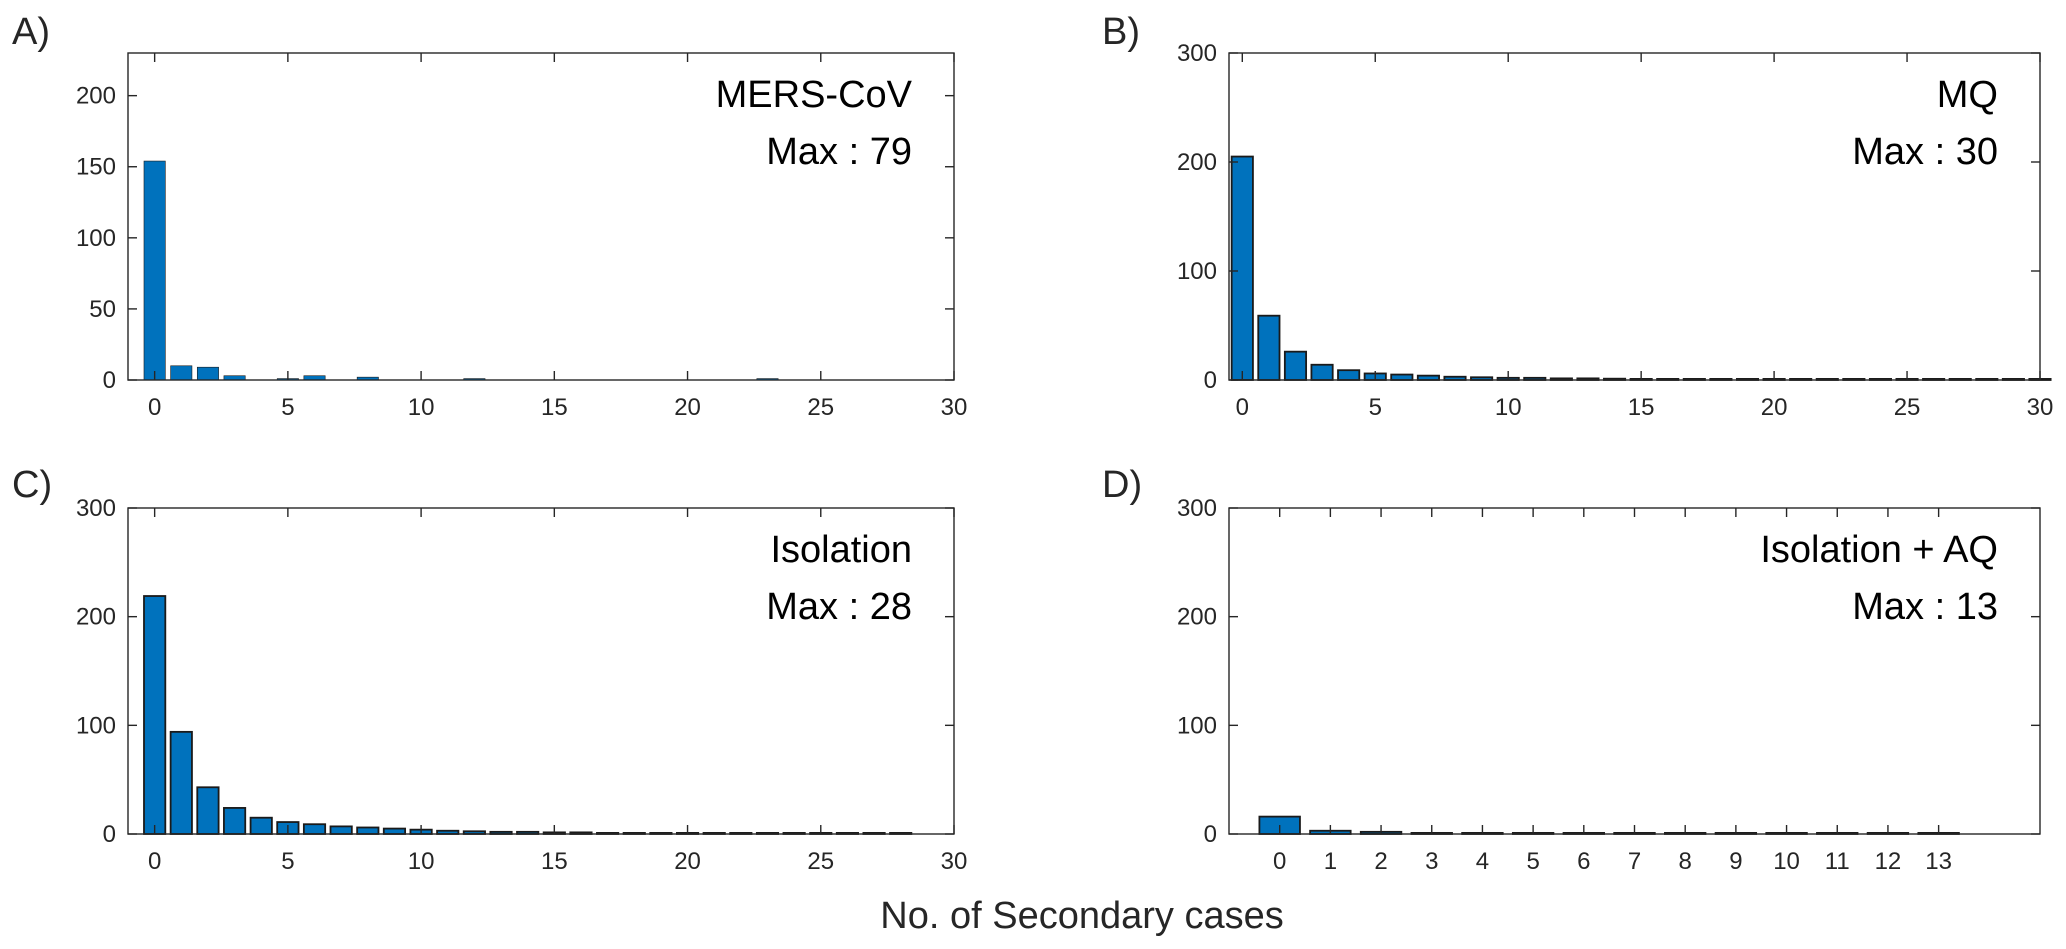 The height and width of the screenshot is (949, 2066). I want to click on panel-b-max-label: Max : 30, so click(1925, 152).